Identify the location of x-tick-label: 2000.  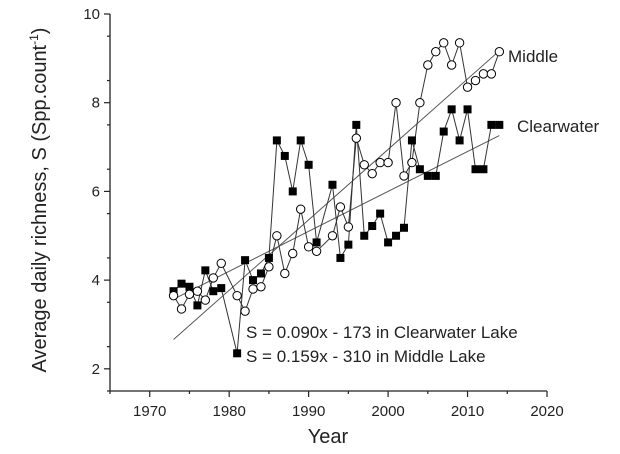
(387, 411).